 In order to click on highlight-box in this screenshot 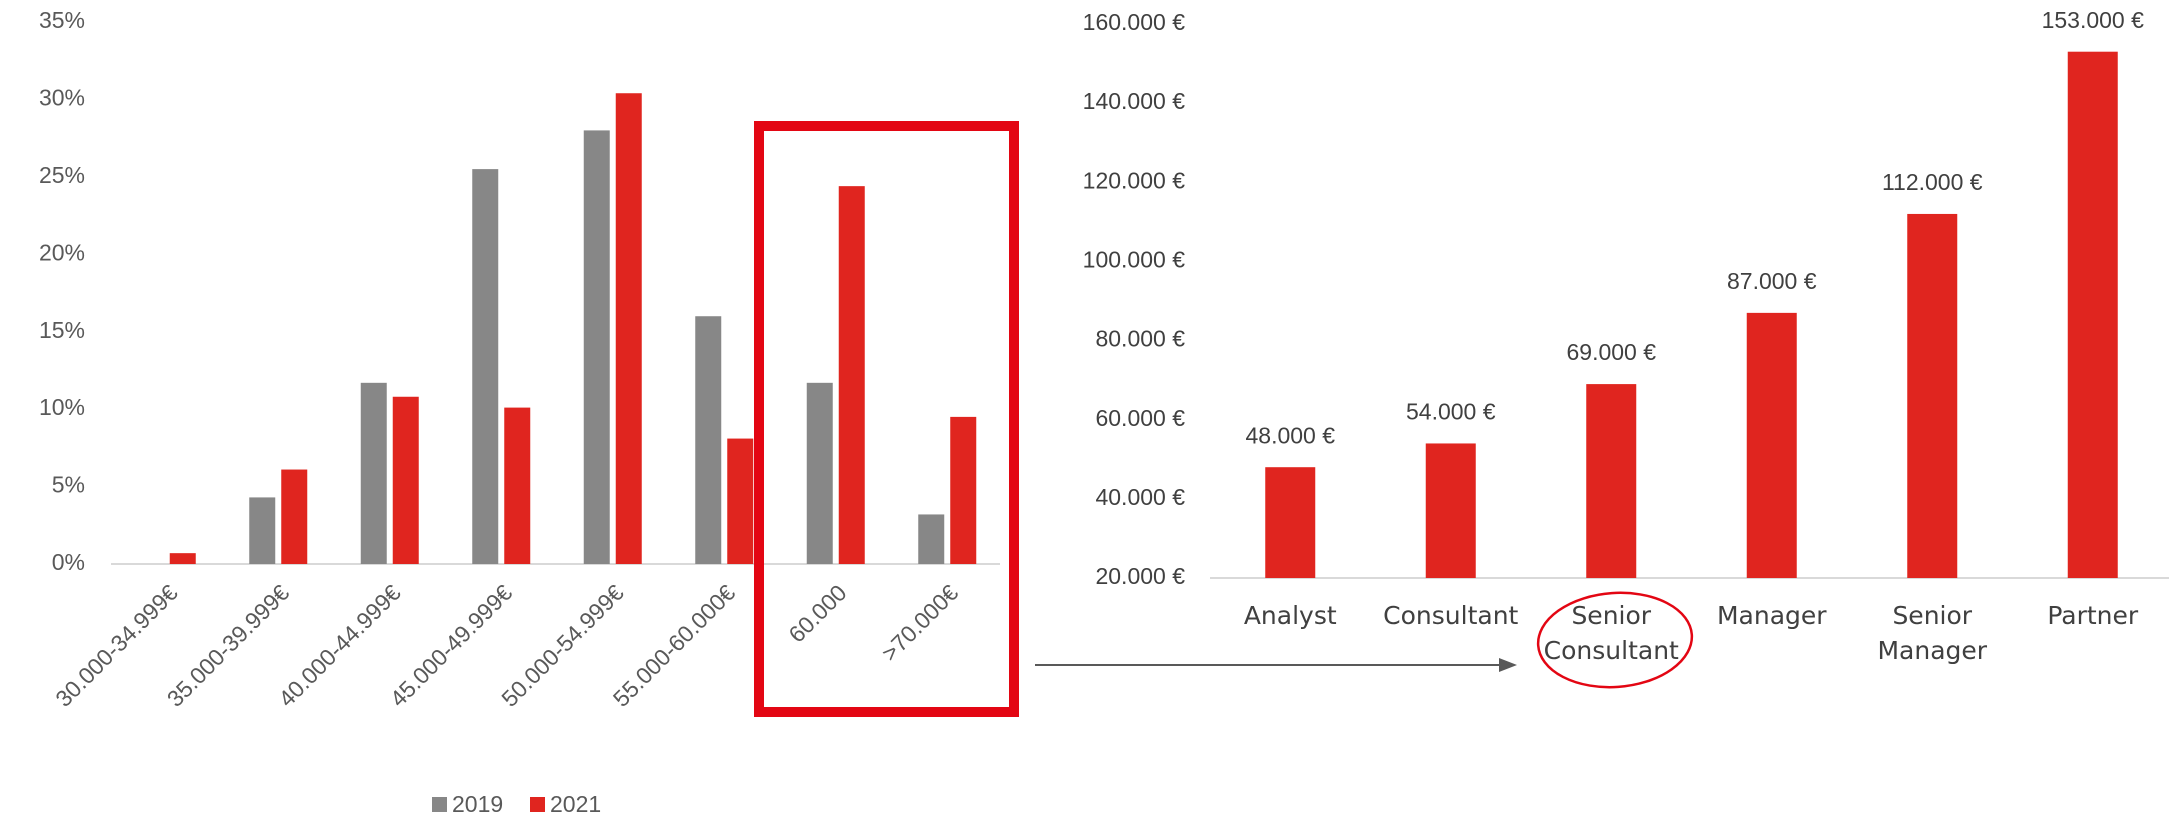, I will do `click(886, 419)`.